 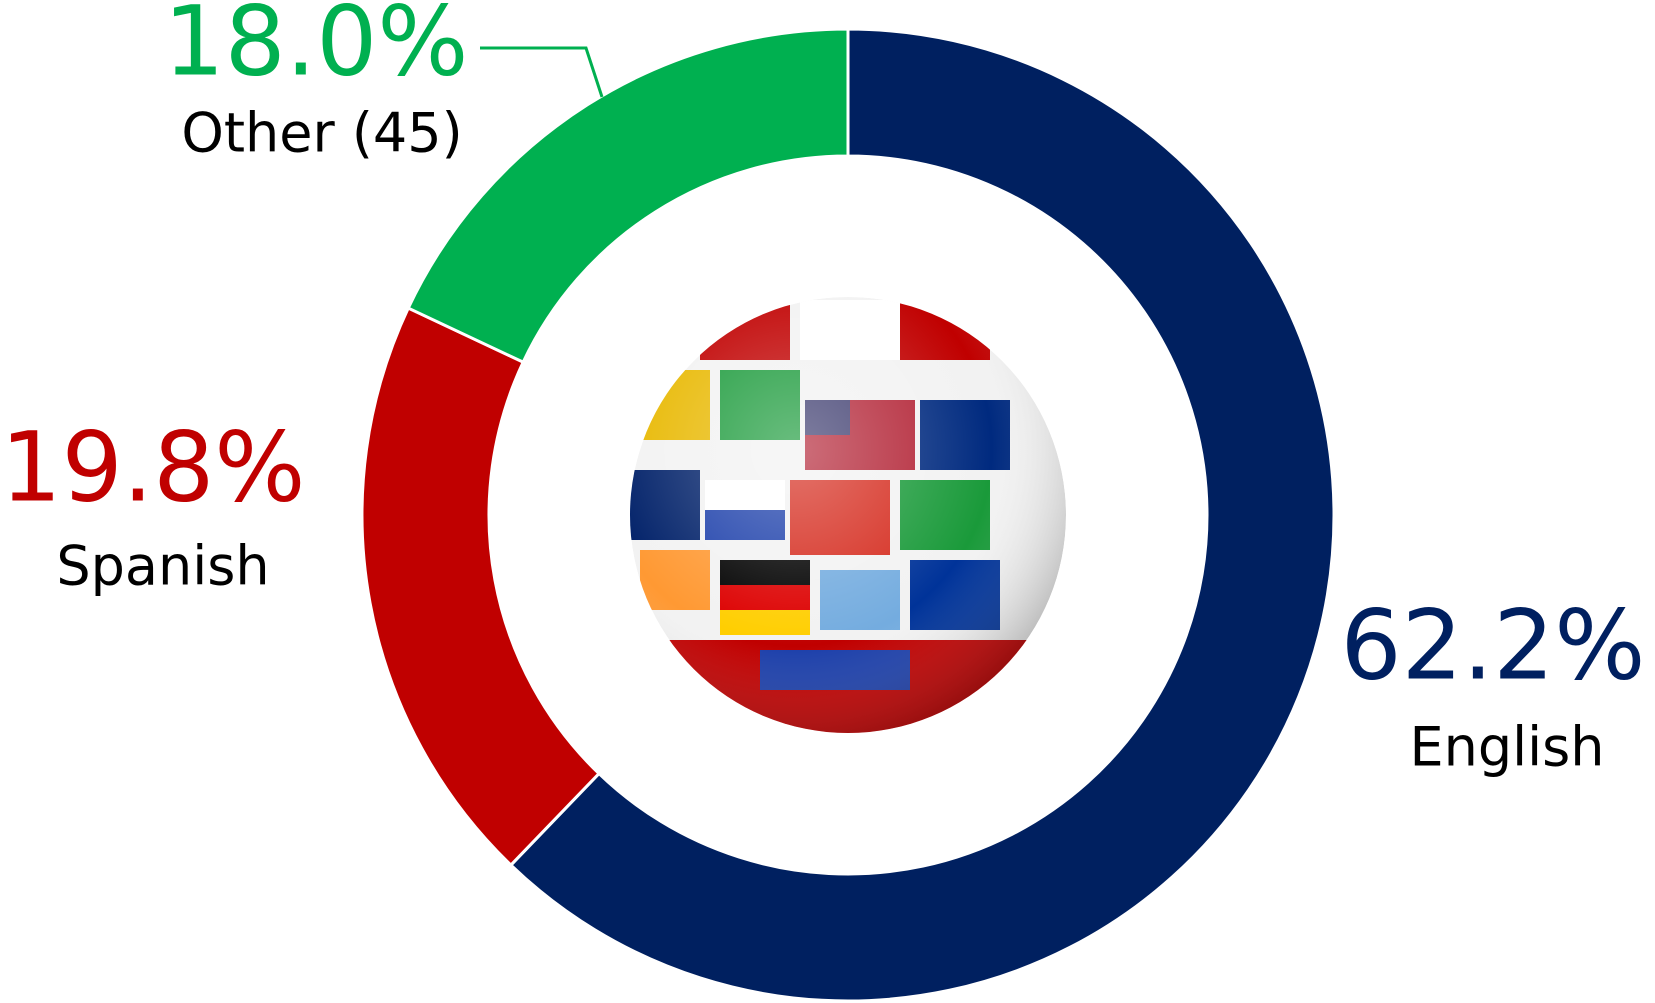 What do you see at coordinates (848, 515) in the screenshot?
I see `globe` at bounding box center [848, 515].